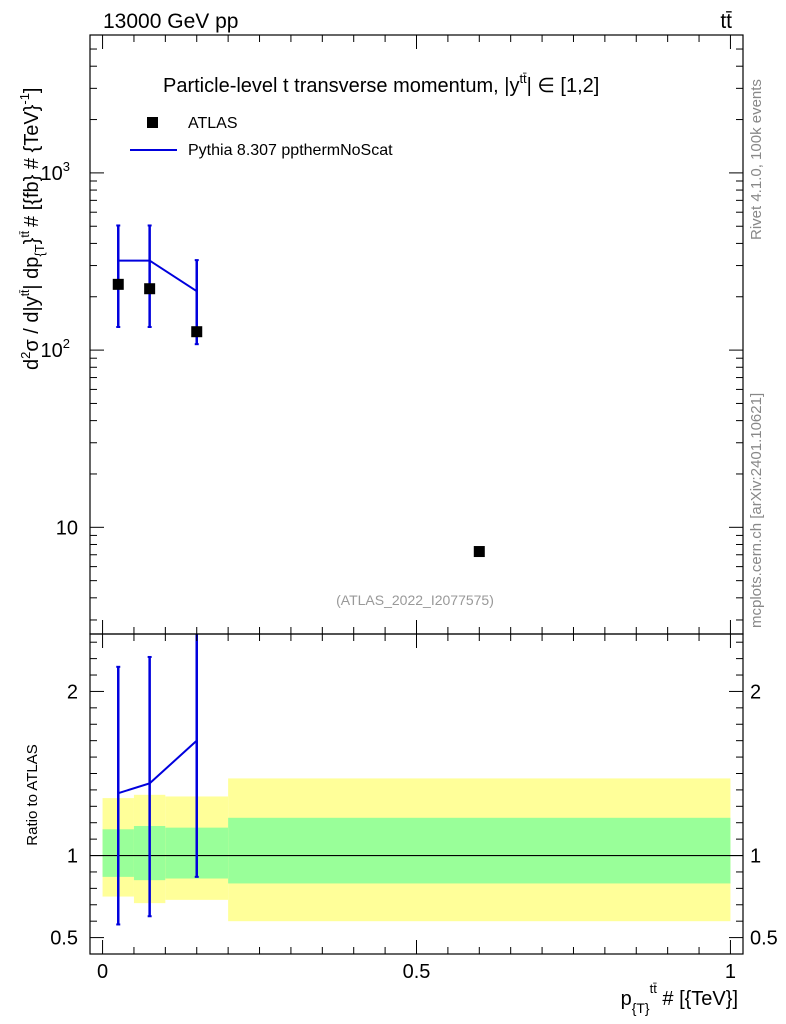 Image resolution: width=786 pixels, height=1024 pixels. What do you see at coordinates (25, 292) in the screenshot?
I see `ylabel-sup-tt: tt̄` at bounding box center [25, 292].